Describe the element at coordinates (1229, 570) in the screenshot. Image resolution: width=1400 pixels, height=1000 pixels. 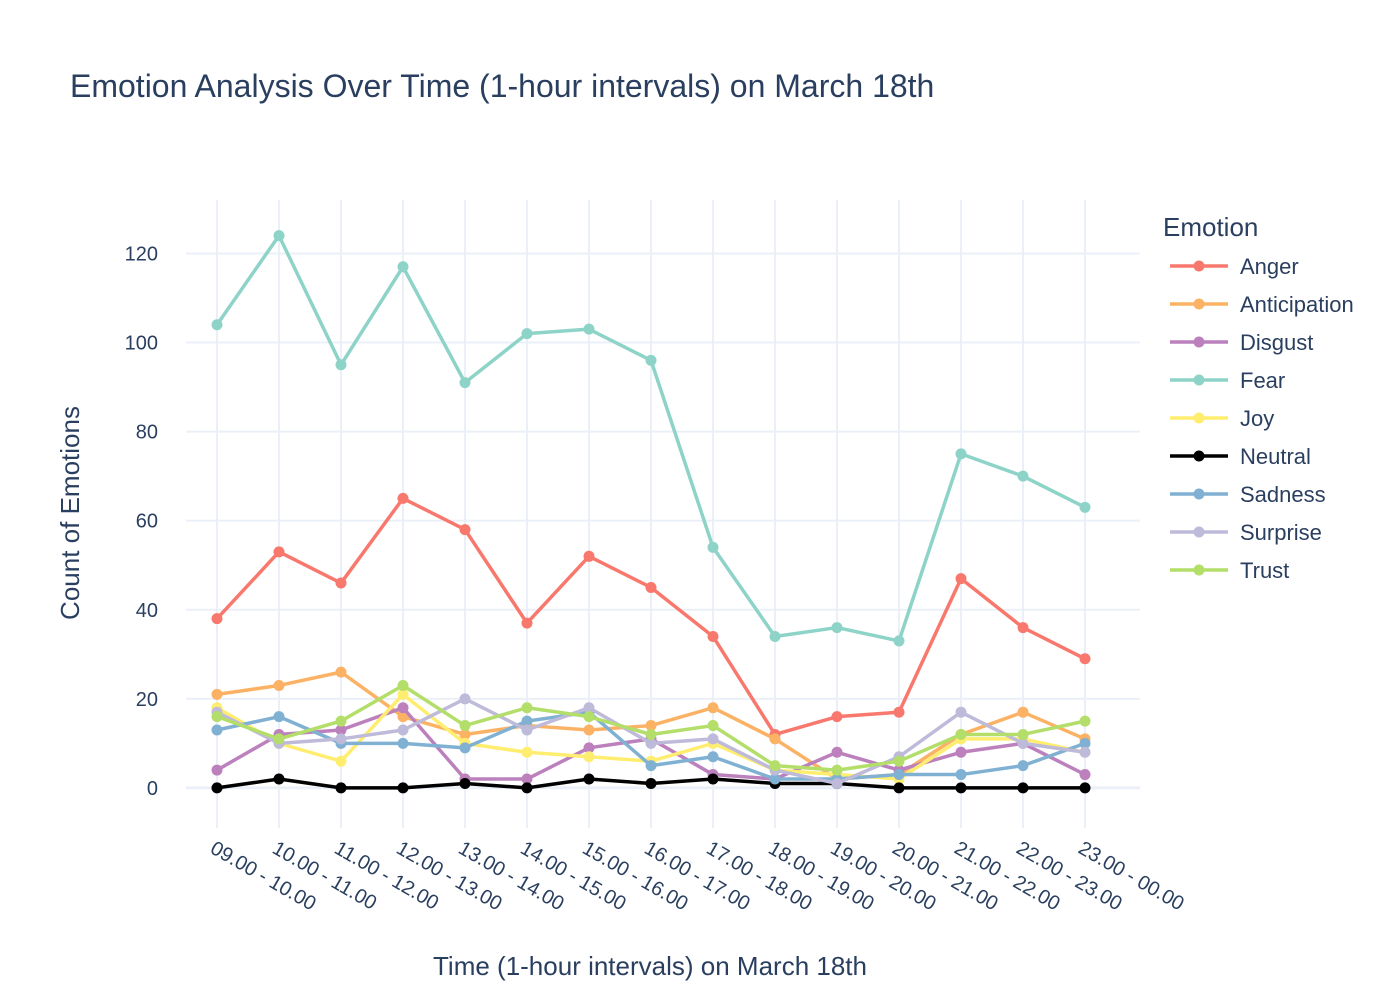
I see `legend-item-trust: Trust` at that location.